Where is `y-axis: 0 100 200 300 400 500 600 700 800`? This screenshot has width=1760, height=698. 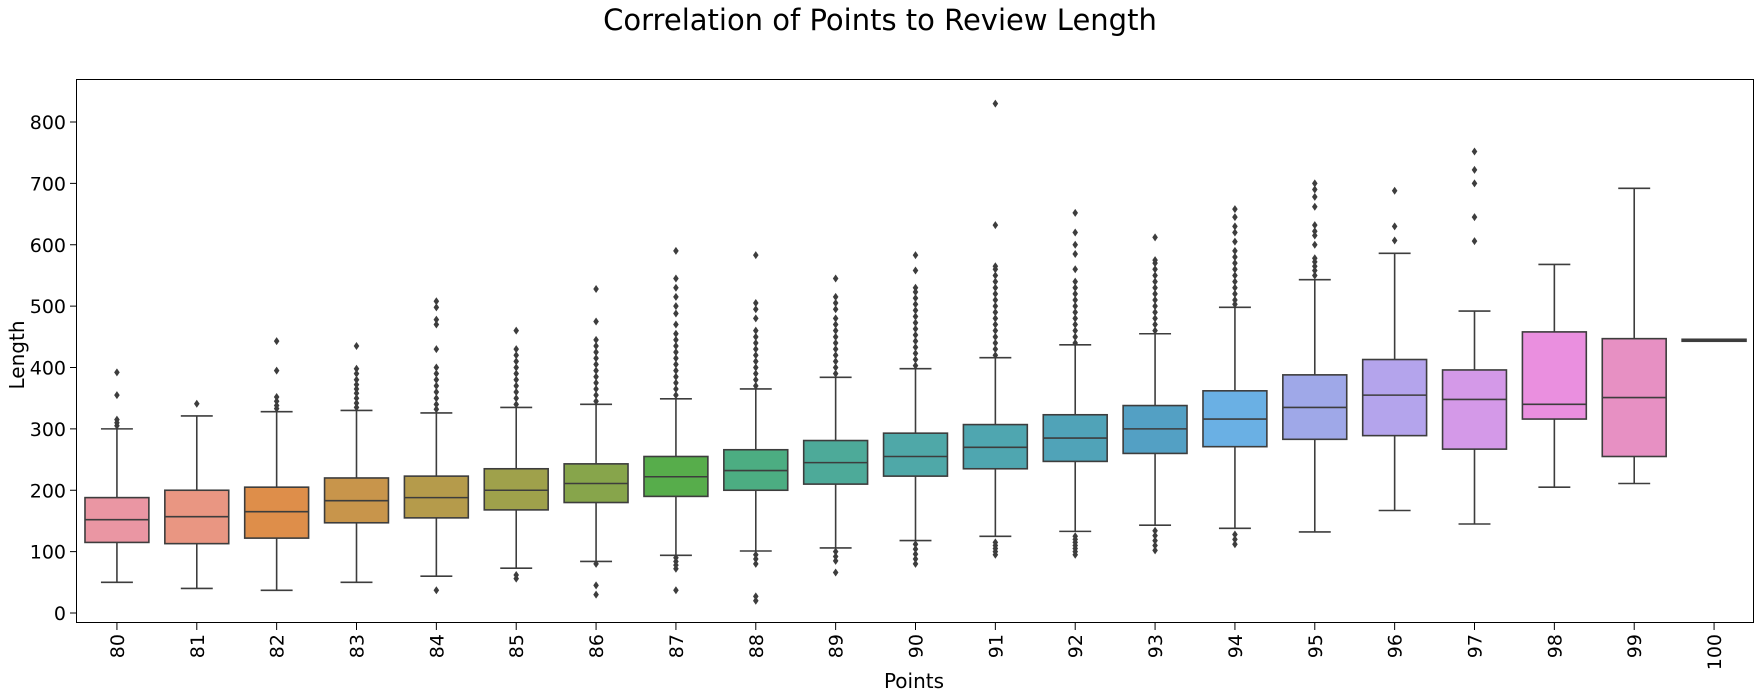
y-axis: 0 100 200 300 400 500 600 700 800 is located at coordinates (53, 368).